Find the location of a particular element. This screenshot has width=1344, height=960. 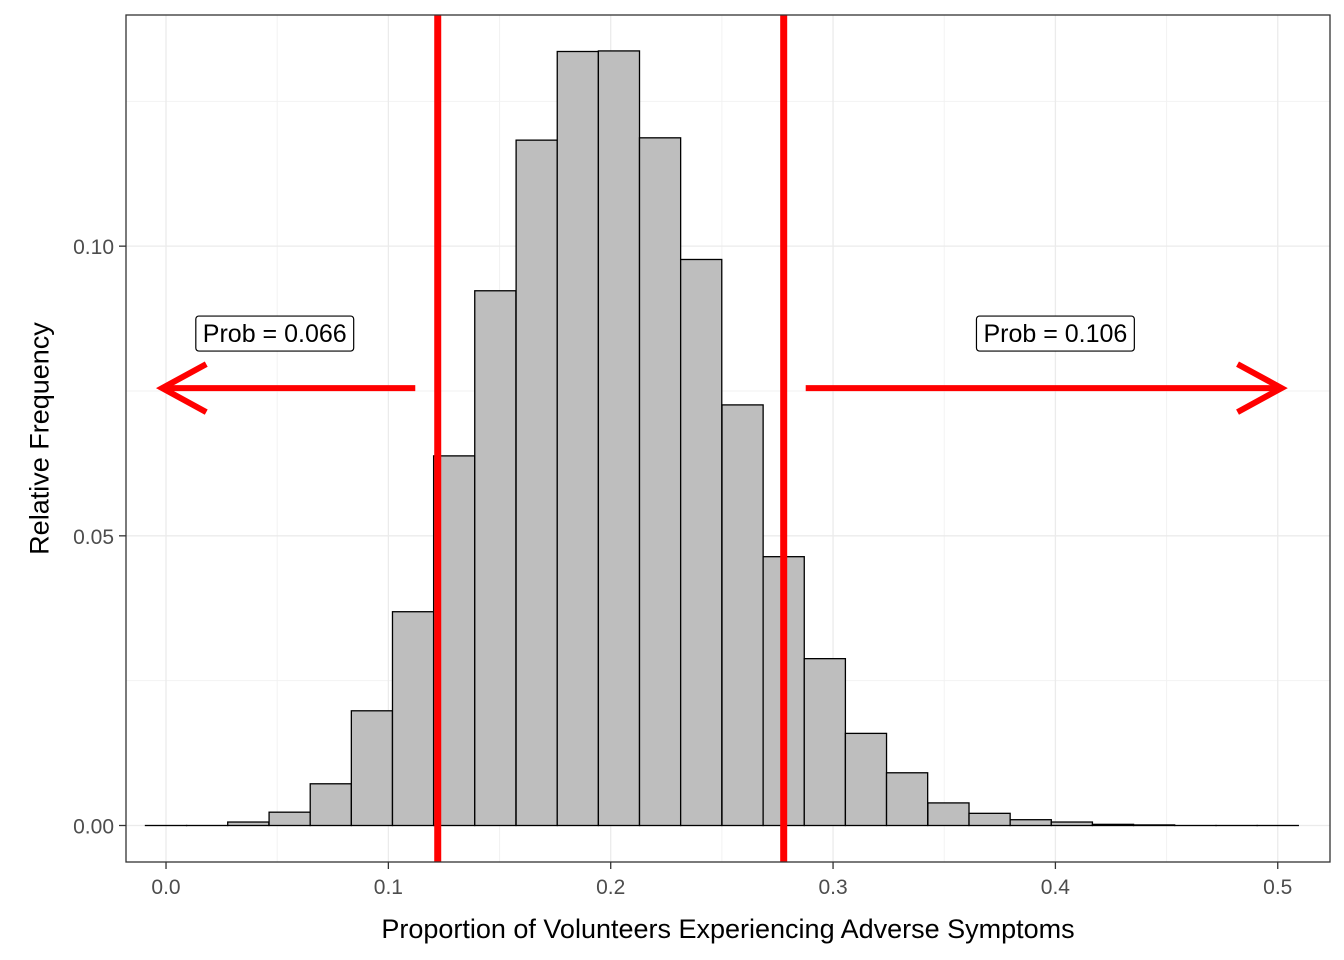

x-tick-label: 0.2 is located at coordinates (610, 887).